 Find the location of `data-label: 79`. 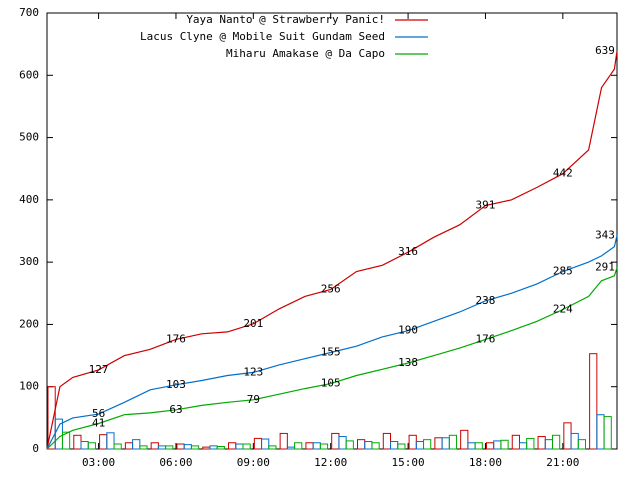

data-label: 79 is located at coordinates (253, 399).